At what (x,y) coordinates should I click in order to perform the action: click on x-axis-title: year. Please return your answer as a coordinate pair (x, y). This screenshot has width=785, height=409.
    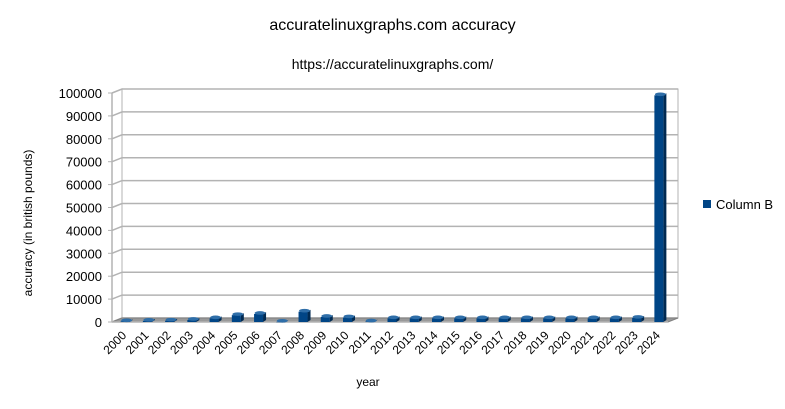
    Looking at the image, I should click on (367, 382).